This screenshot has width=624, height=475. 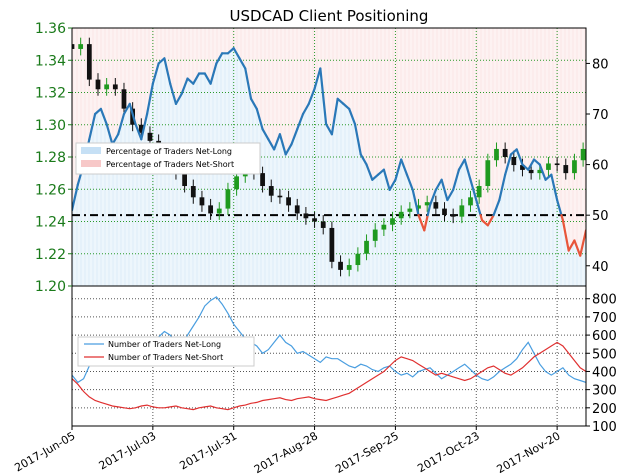 What do you see at coordinates (604, 300) in the screenshot?
I see `bottom-axis-tick-label: 800` at bounding box center [604, 300].